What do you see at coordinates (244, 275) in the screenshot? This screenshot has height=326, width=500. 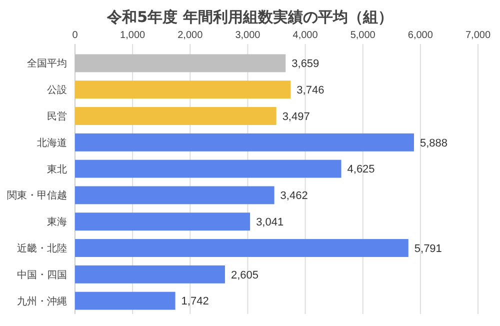 I see `data-label: 2,605` at bounding box center [244, 275].